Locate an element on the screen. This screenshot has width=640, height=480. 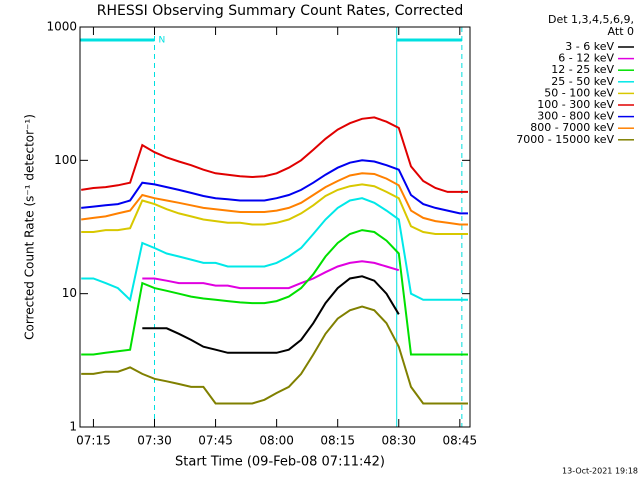
y-axis-label: Corrected Count Rate (s⁻¹ detector⁻¹) is located at coordinates (30, 227).